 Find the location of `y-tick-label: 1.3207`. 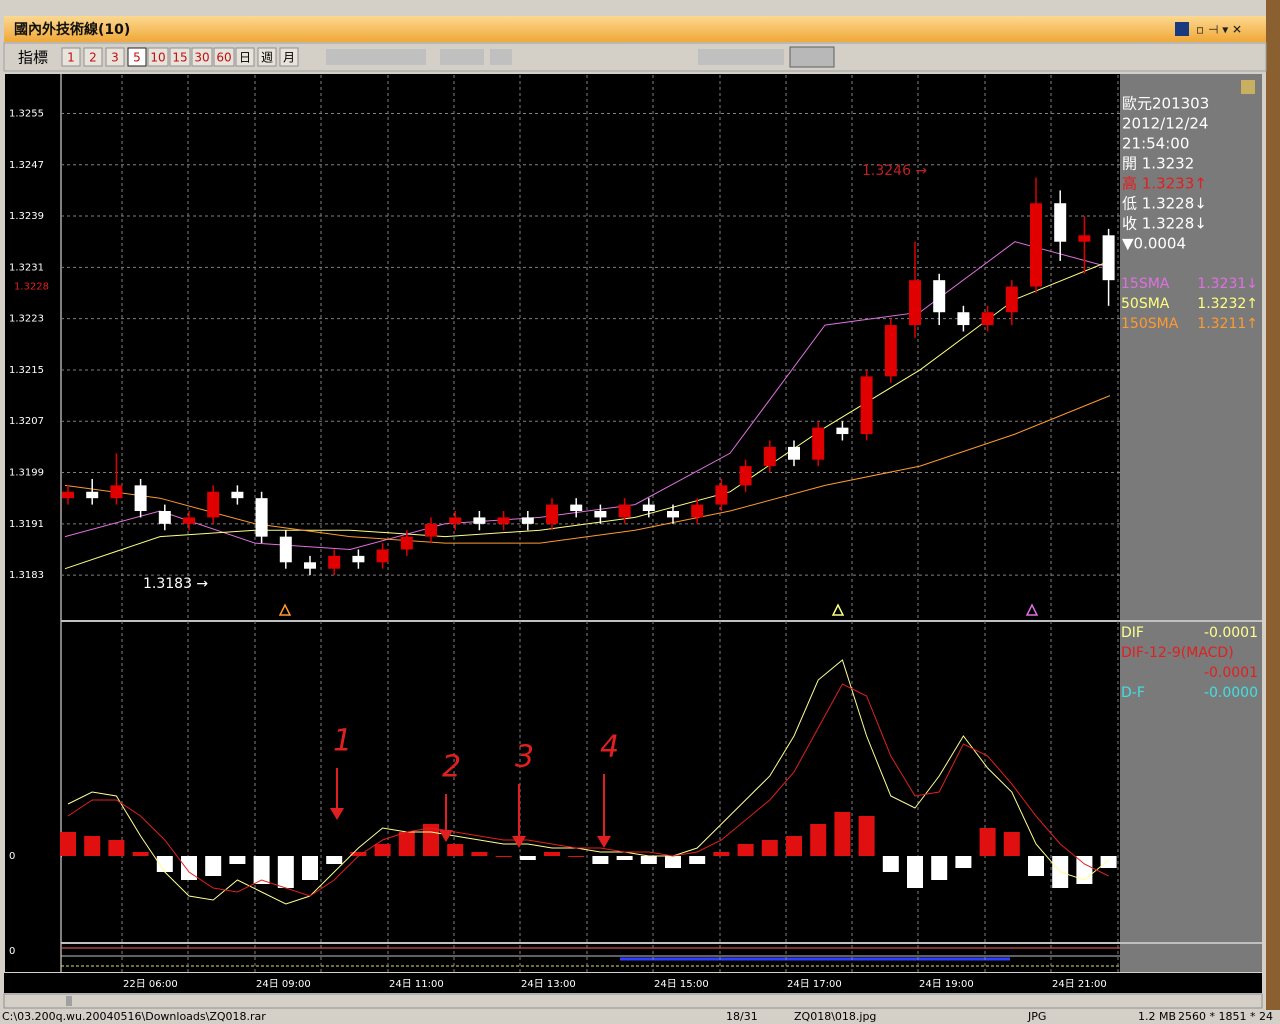

y-tick-label: 1.3207 is located at coordinates (26, 421).